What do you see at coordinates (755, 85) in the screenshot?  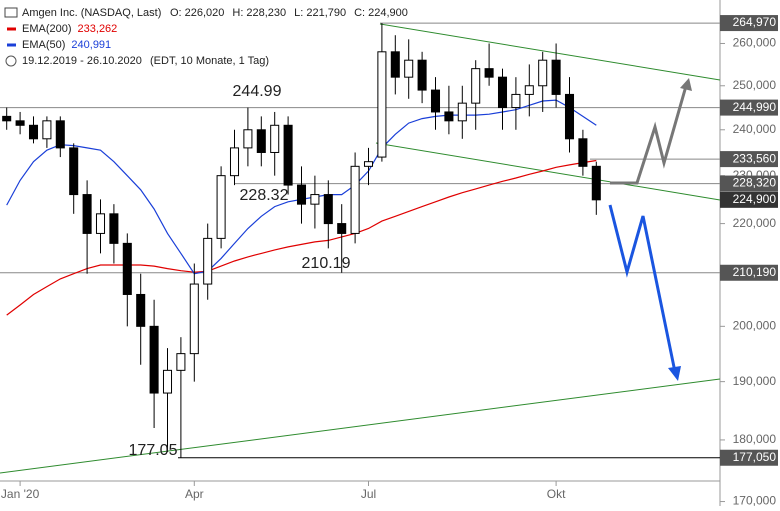 I see `y-tick-label: 250,000` at bounding box center [755, 85].